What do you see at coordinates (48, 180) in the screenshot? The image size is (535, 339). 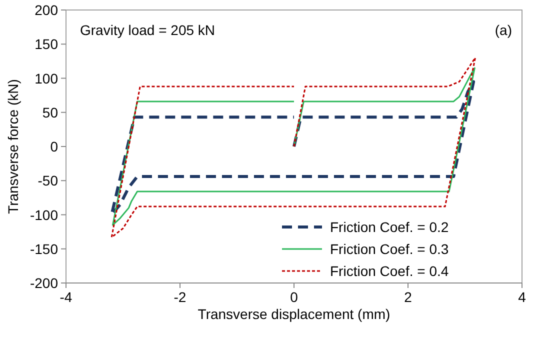 I see `y-tick-label: -50` at bounding box center [48, 180].